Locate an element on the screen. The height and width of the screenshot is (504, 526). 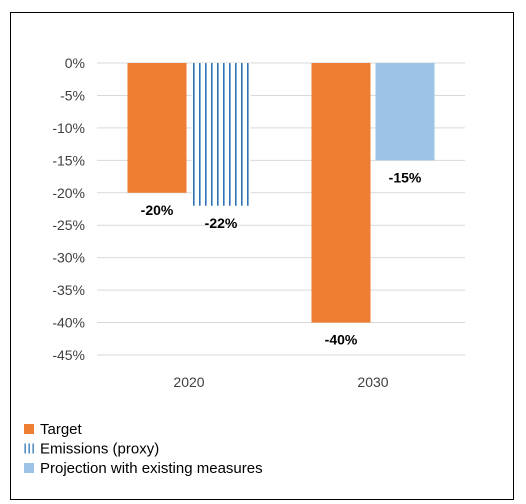
y-tick-label: -10% is located at coordinates (68, 128).